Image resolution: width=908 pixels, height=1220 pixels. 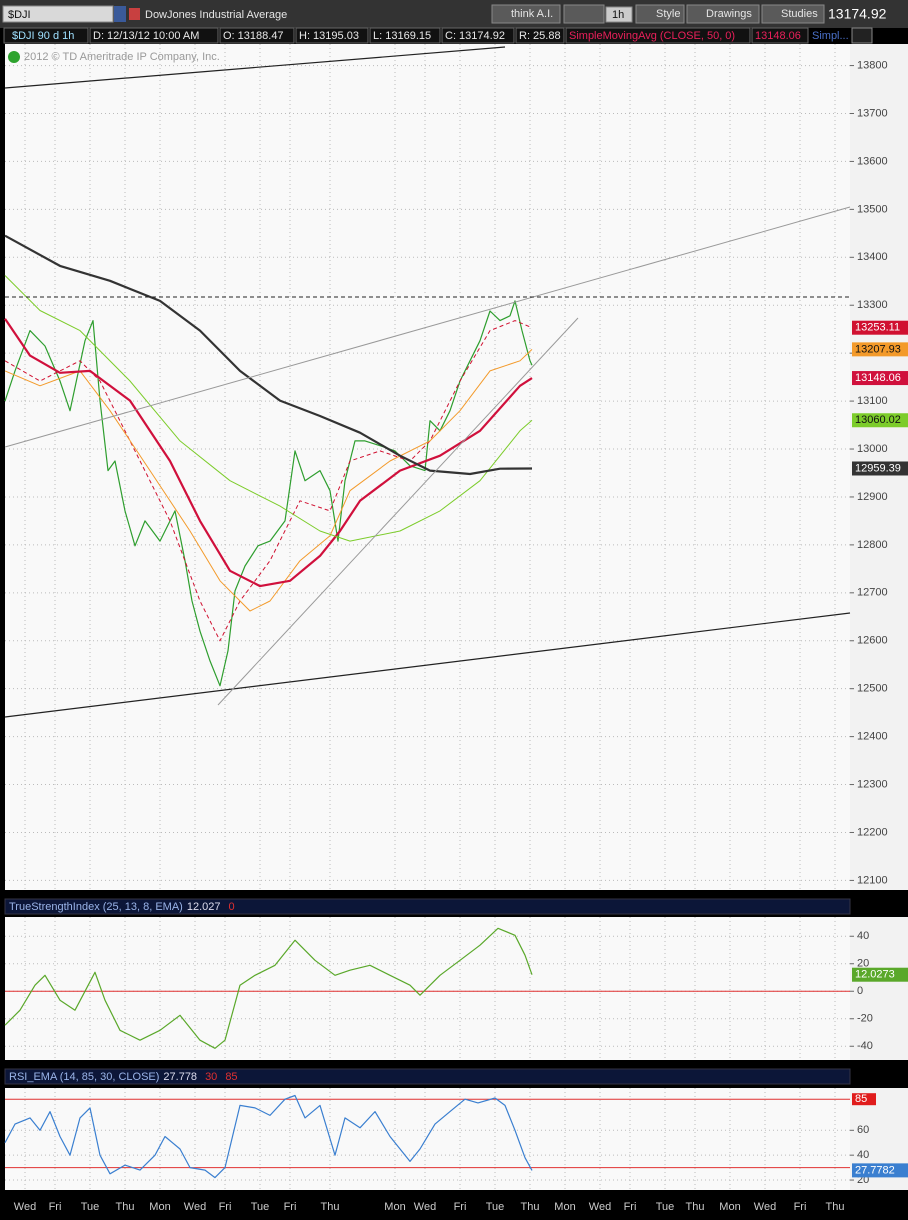 I want to click on symbol-dropdown, so click(x=120, y=14).